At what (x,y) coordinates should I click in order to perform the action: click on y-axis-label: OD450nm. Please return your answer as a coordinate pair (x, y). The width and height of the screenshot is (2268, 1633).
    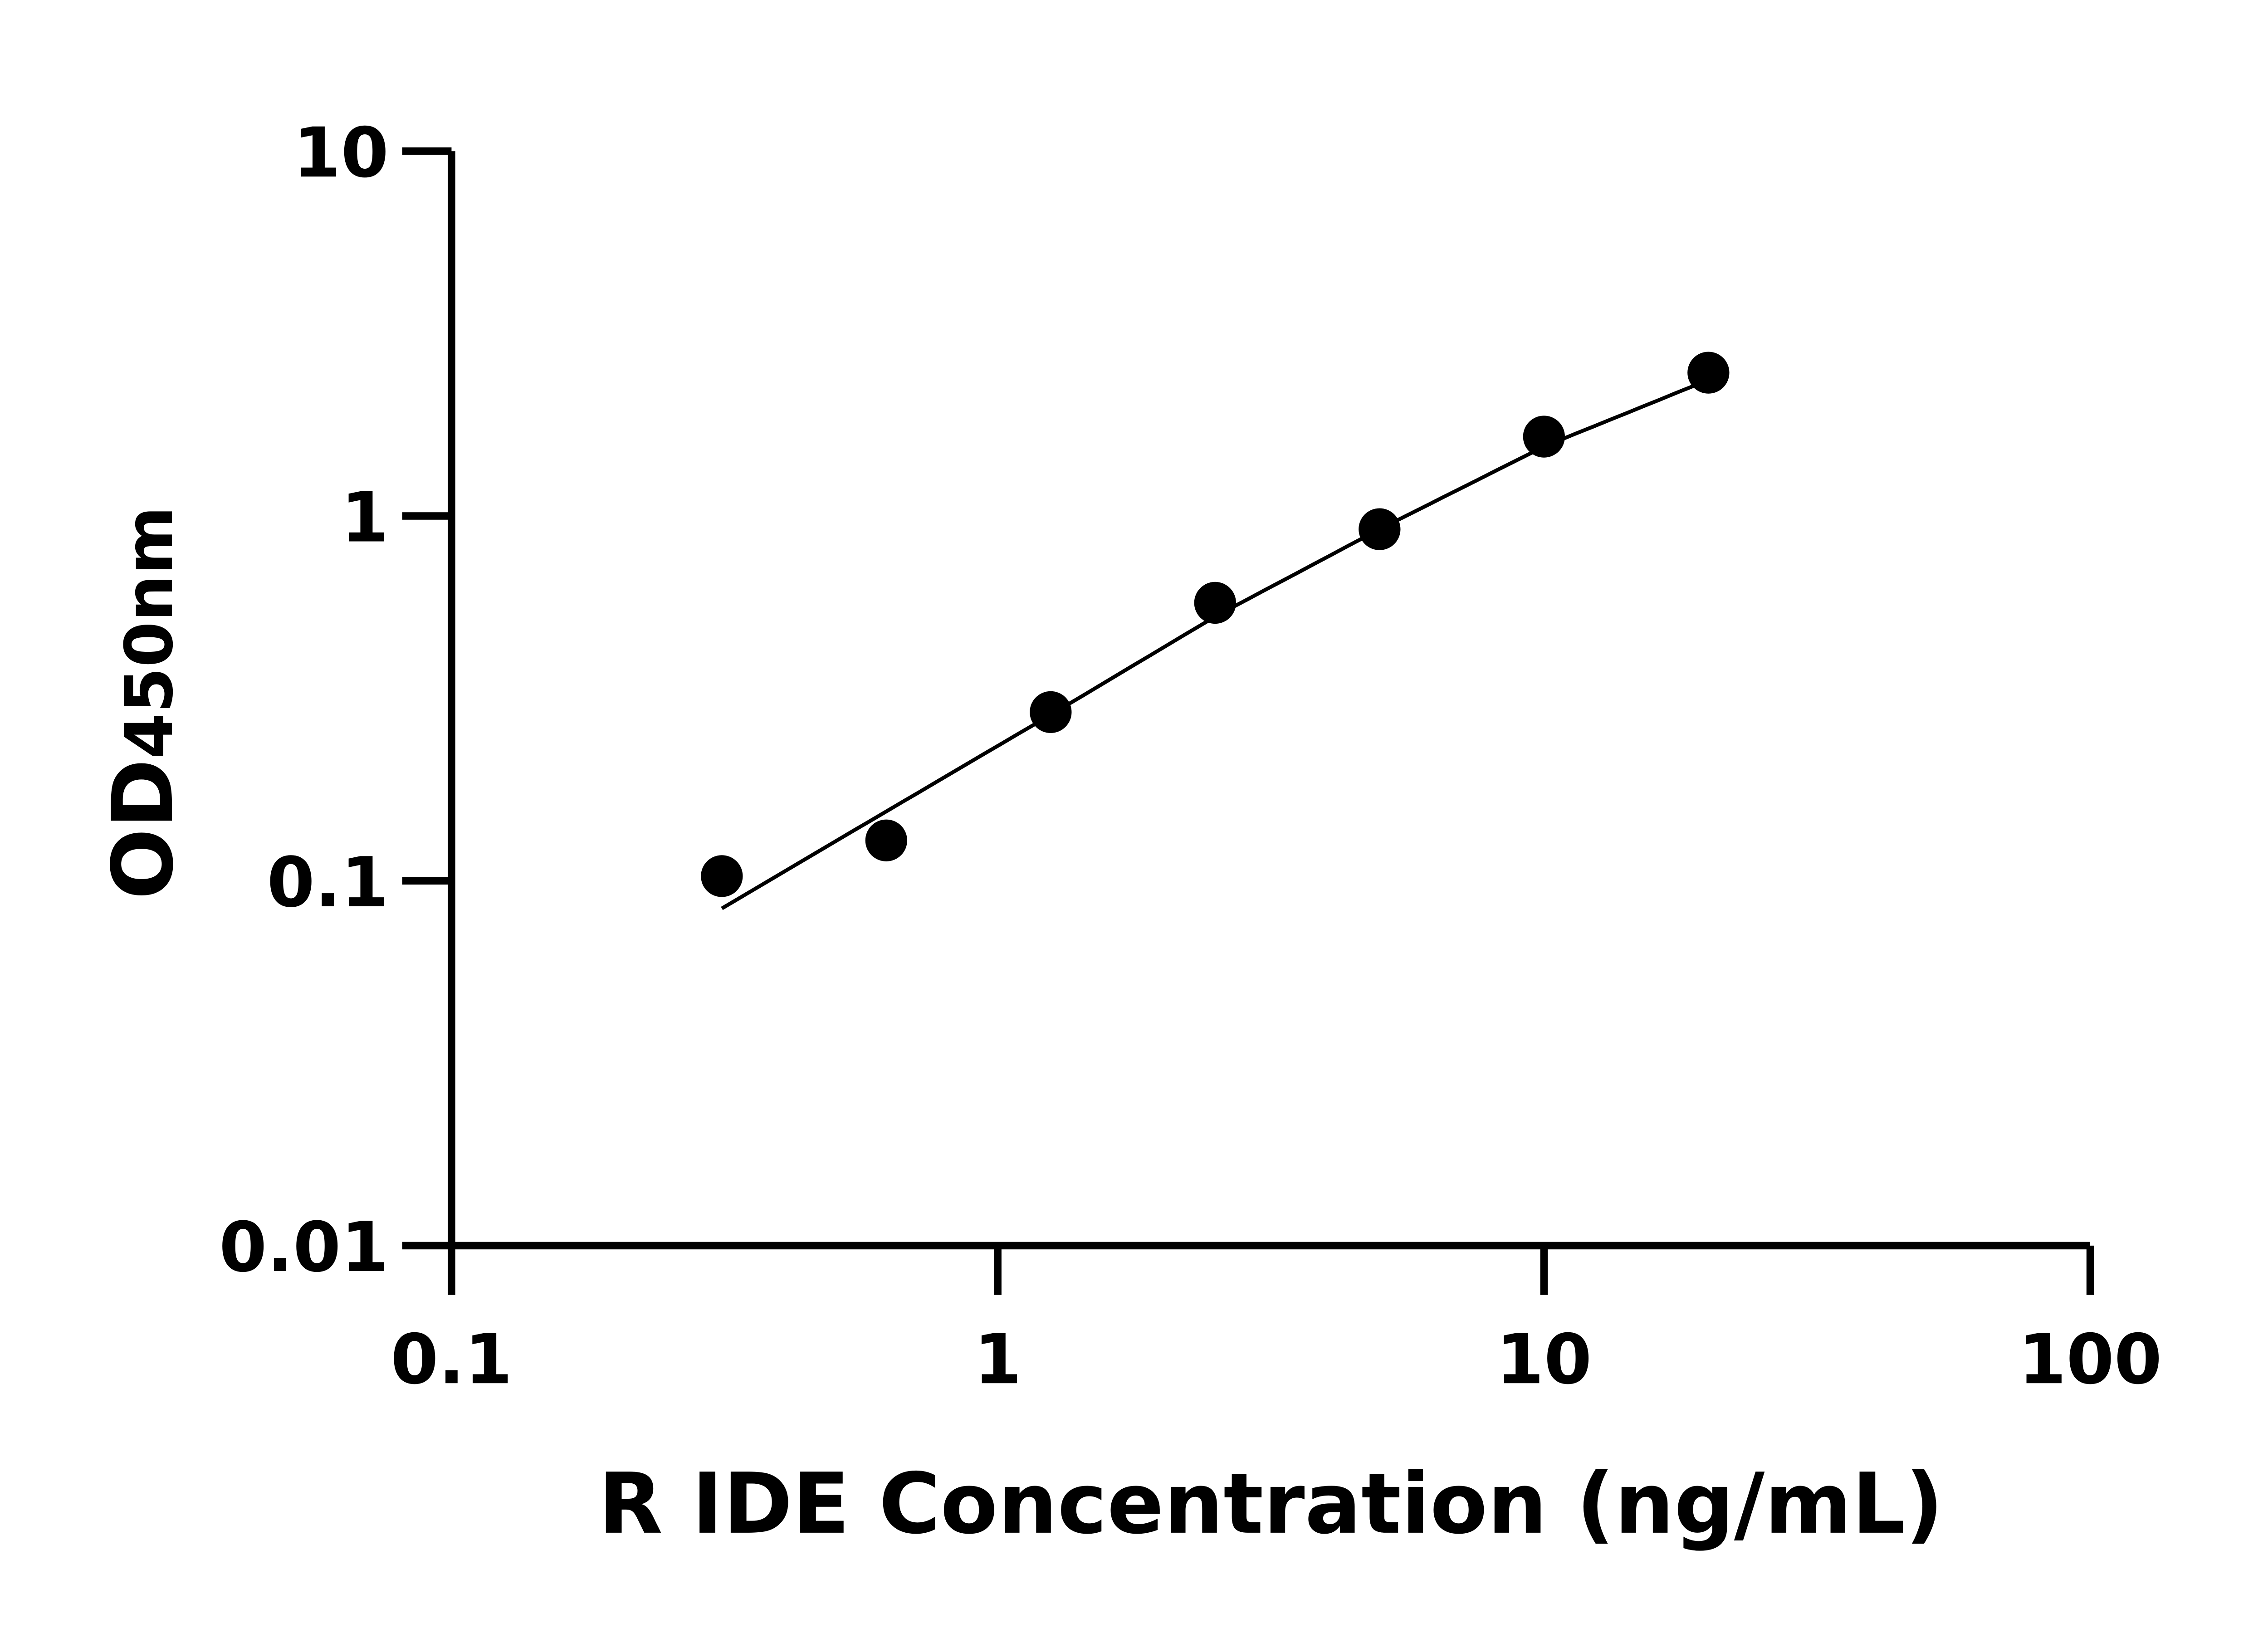
    Looking at the image, I should click on (143, 703).